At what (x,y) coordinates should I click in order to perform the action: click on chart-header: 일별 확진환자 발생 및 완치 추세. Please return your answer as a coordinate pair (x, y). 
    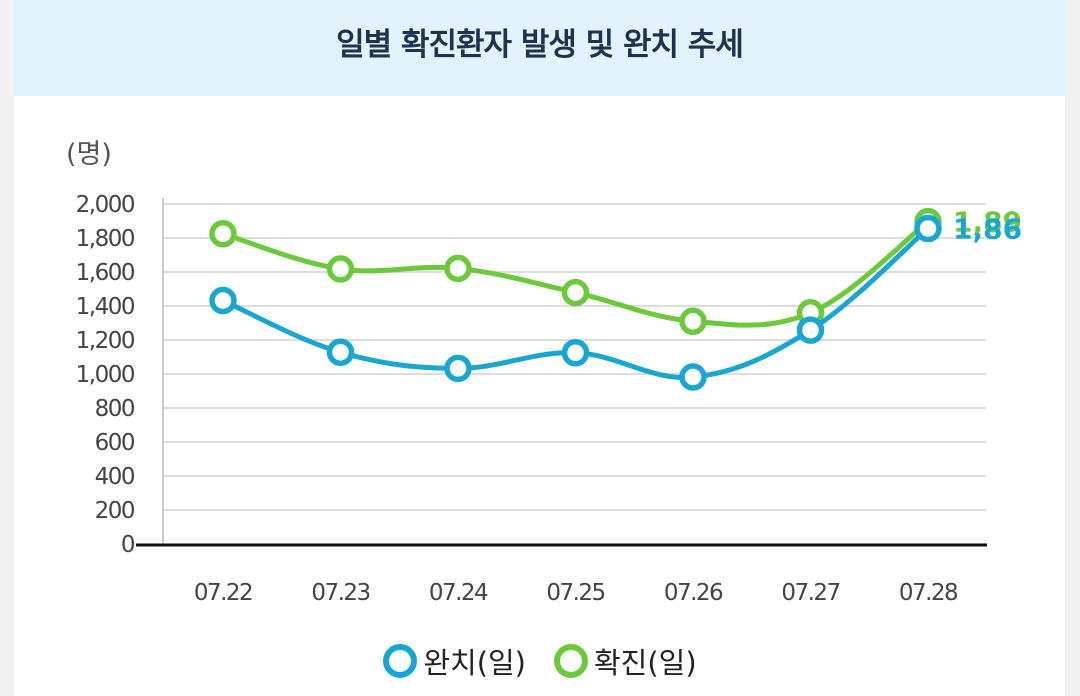
    Looking at the image, I should click on (539, 48).